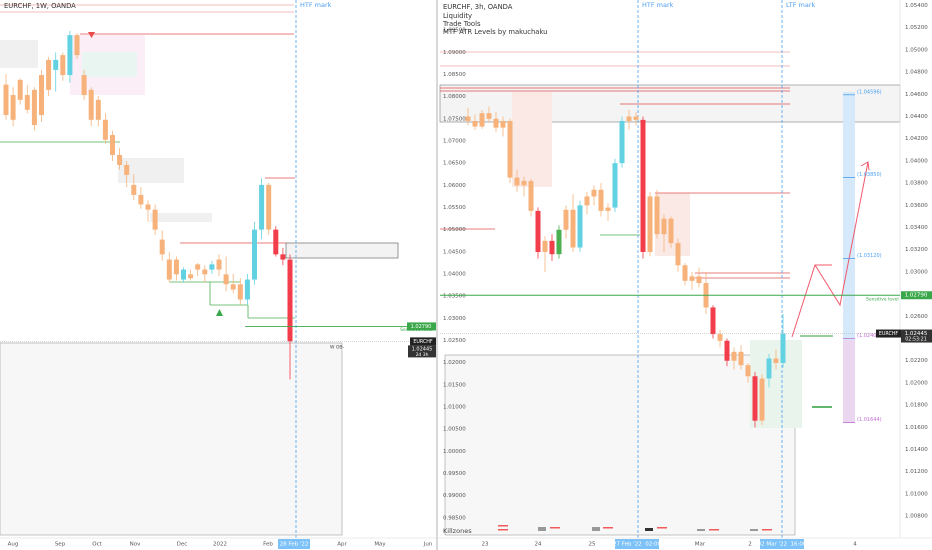  What do you see at coordinates (916, 6) in the screenshot?
I see `y2-tick-label: 1.05400` at bounding box center [916, 6].